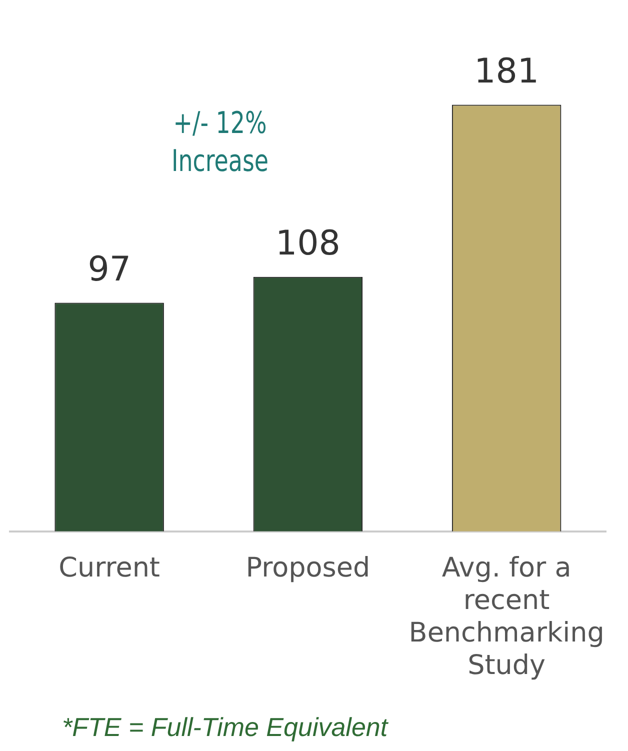 The height and width of the screenshot is (751, 628). I want to click on annotation: +/- 12% Increase, so click(220, 143).